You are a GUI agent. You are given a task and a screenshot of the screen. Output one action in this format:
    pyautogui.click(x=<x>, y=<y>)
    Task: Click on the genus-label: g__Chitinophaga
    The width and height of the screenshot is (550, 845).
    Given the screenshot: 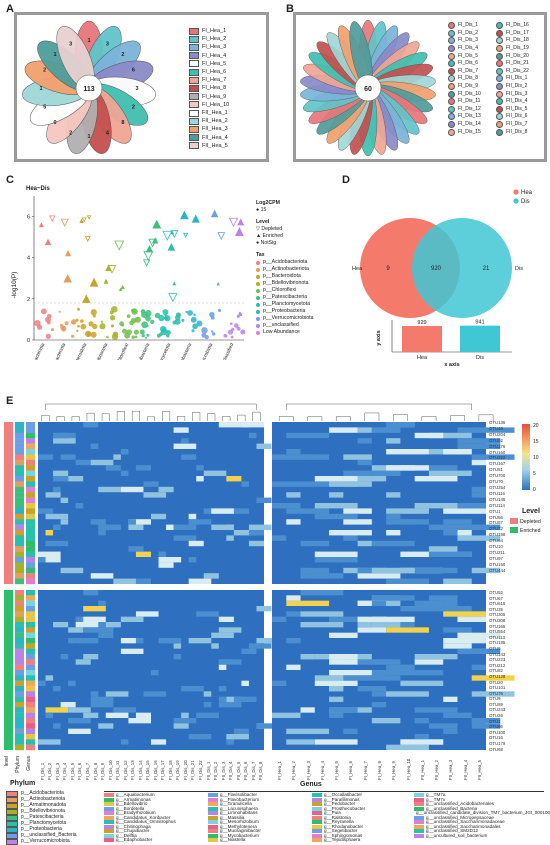 What is the action you would take?
    pyautogui.click(x=133, y=826)
    